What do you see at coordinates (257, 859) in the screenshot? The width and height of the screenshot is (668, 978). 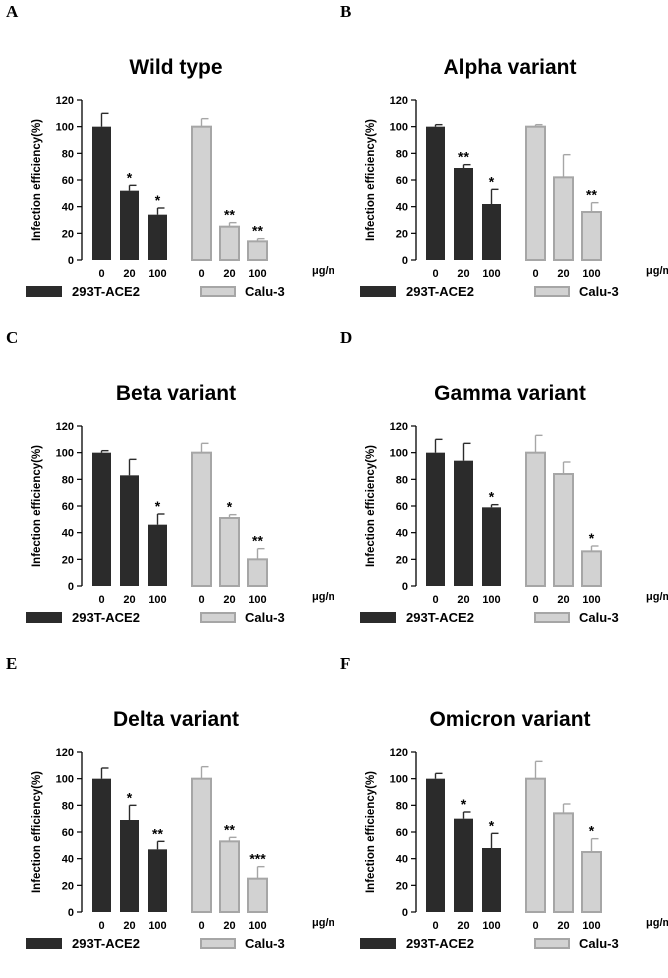 I see `significance-label: ***` at bounding box center [257, 859].